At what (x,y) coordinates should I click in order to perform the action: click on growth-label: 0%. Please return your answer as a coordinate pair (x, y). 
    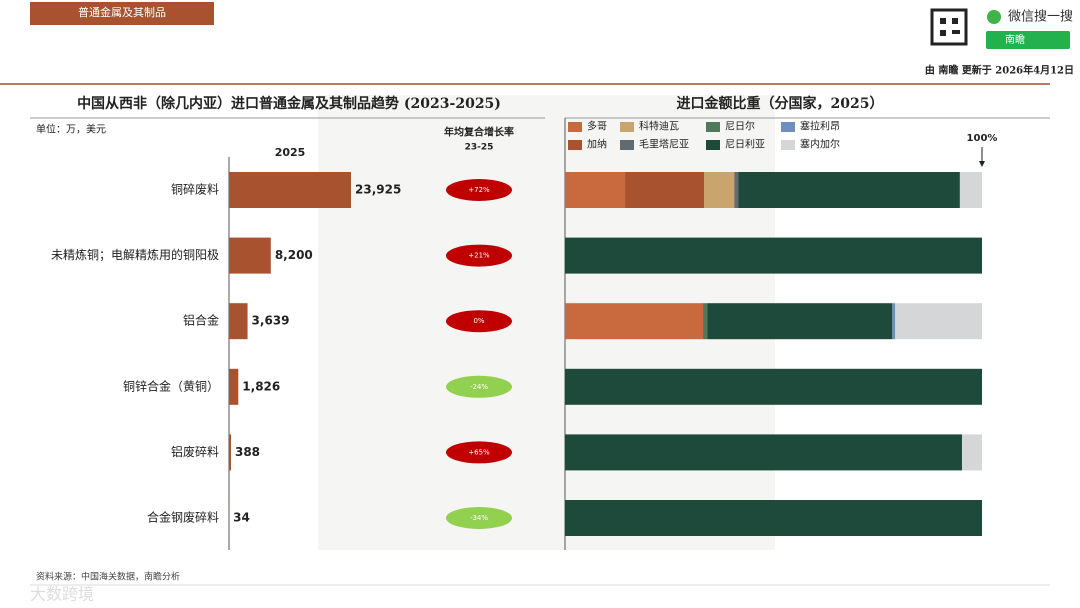
    Looking at the image, I should click on (478, 321).